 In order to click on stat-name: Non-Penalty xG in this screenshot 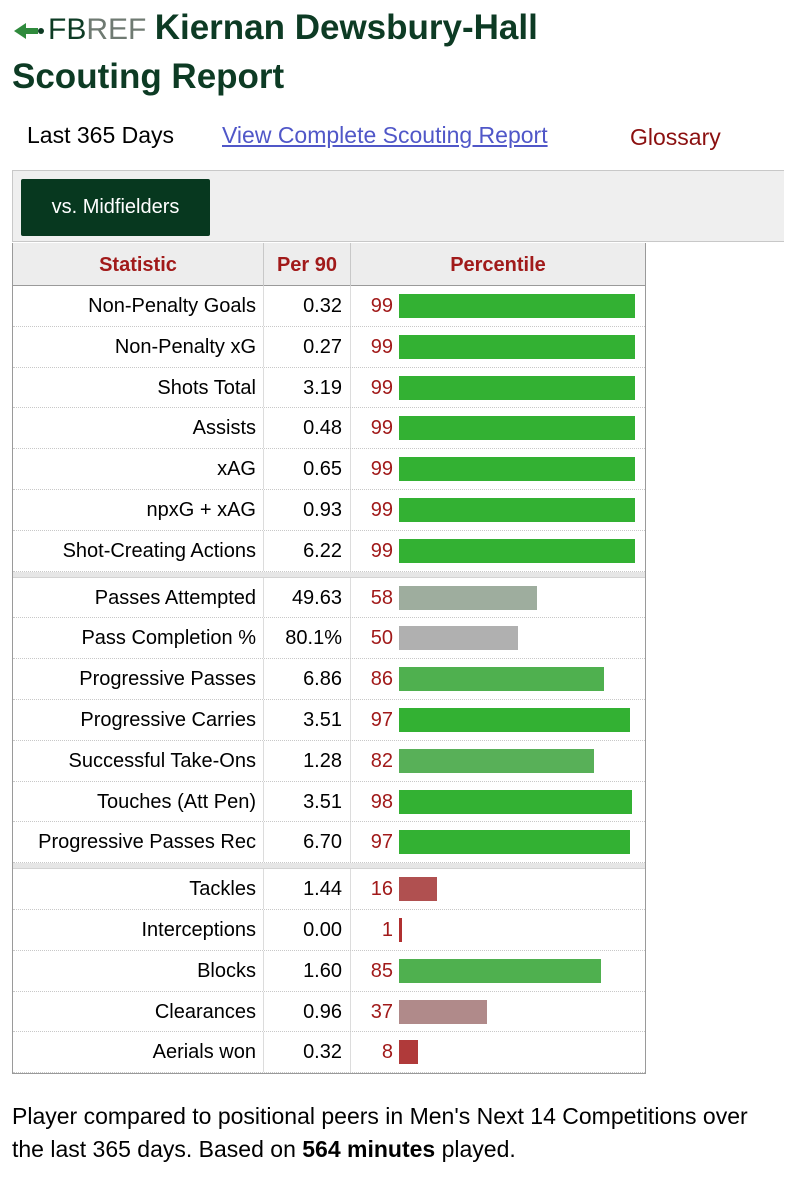, I will do `click(185, 346)`.